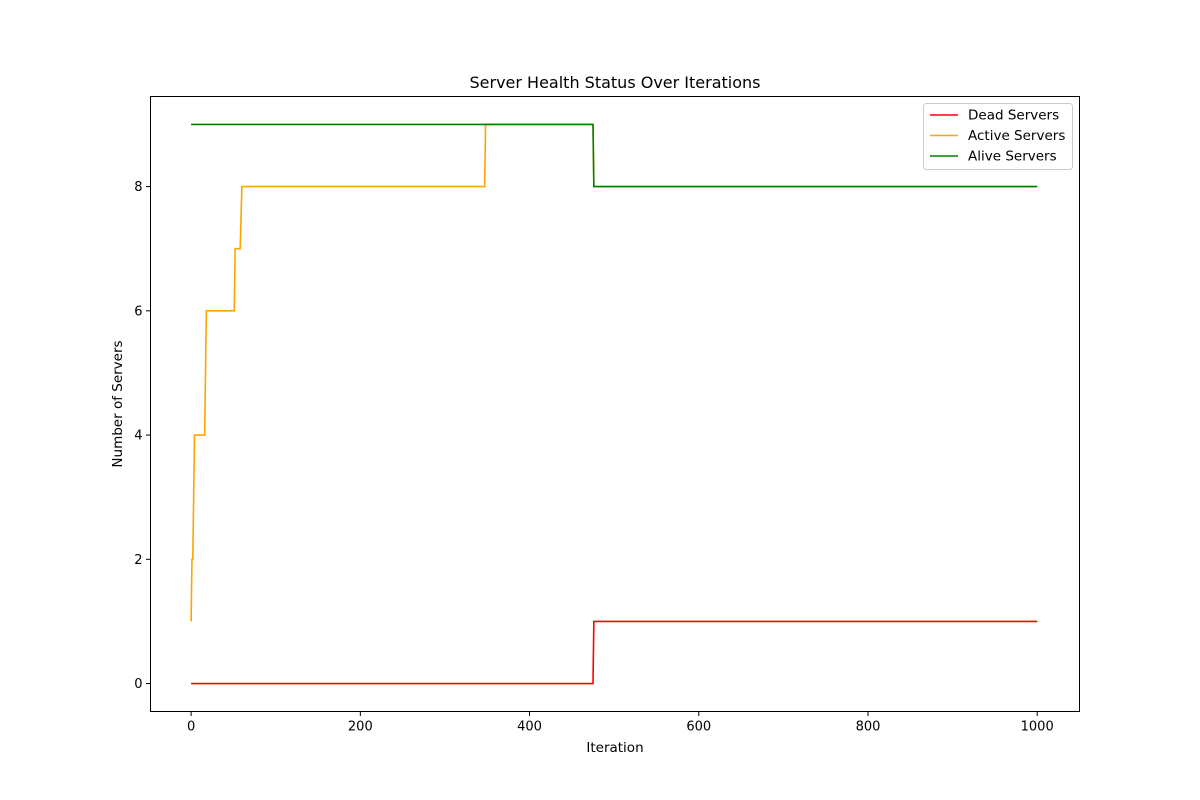 This screenshot has width=1200, height=800. I want to click on y-tick-label: 6, so click(138, 311).